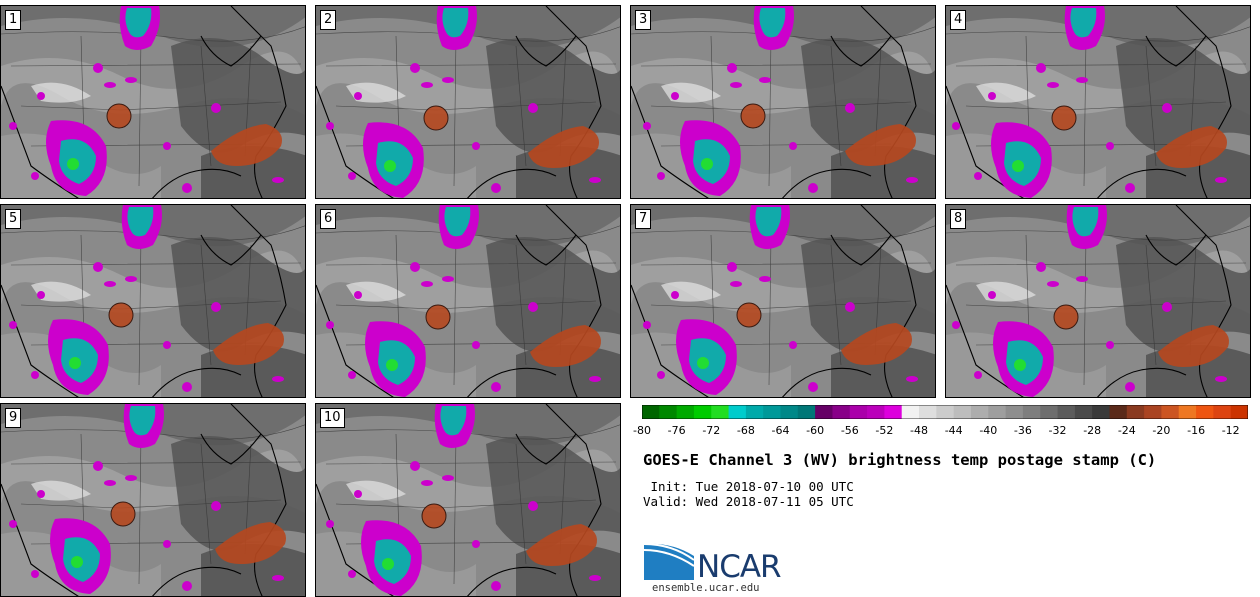 This screenshot has height=597, width=1260. What do you see at coordinates (328, 20) in the screenshot?
I see `member-number-label: 2` at bounding box center [328, 20].